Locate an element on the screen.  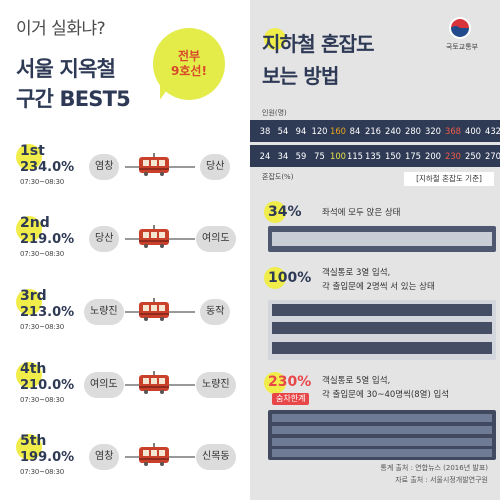
rank-value: 210.0% is located at coordinates (47, 385).